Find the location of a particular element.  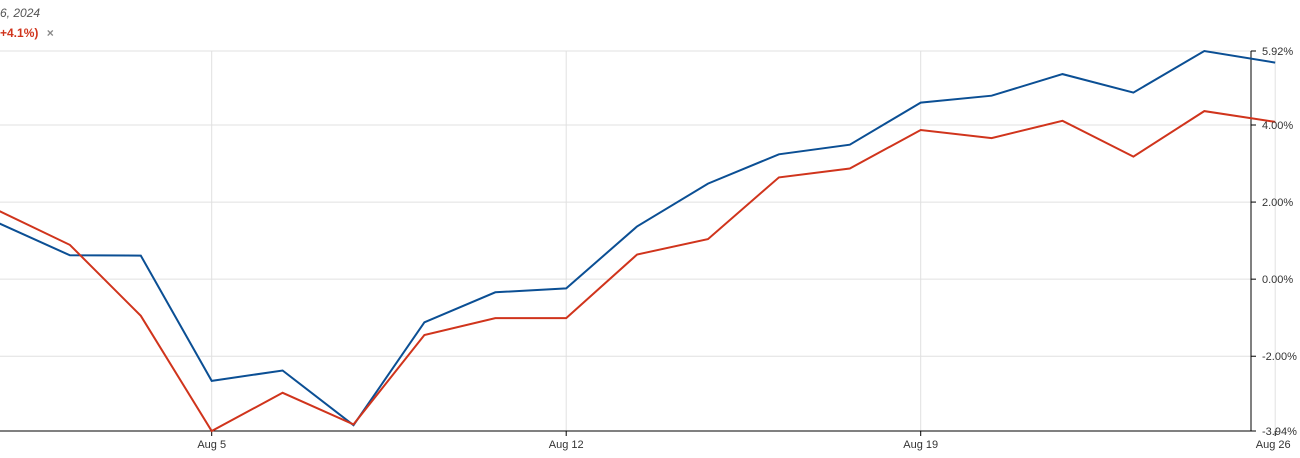

x-tick-label: Aug 12 is located at coordinates (566, 445).